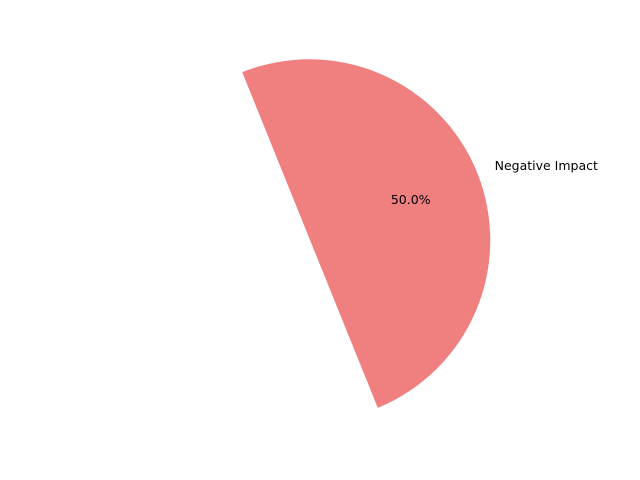 This screenshot has width=640, height=480. What do you see at coordinates (411, 199) in the screenshot?
I see `pie-pct-label-1: 50.0%` at bounding box center [411, 199].